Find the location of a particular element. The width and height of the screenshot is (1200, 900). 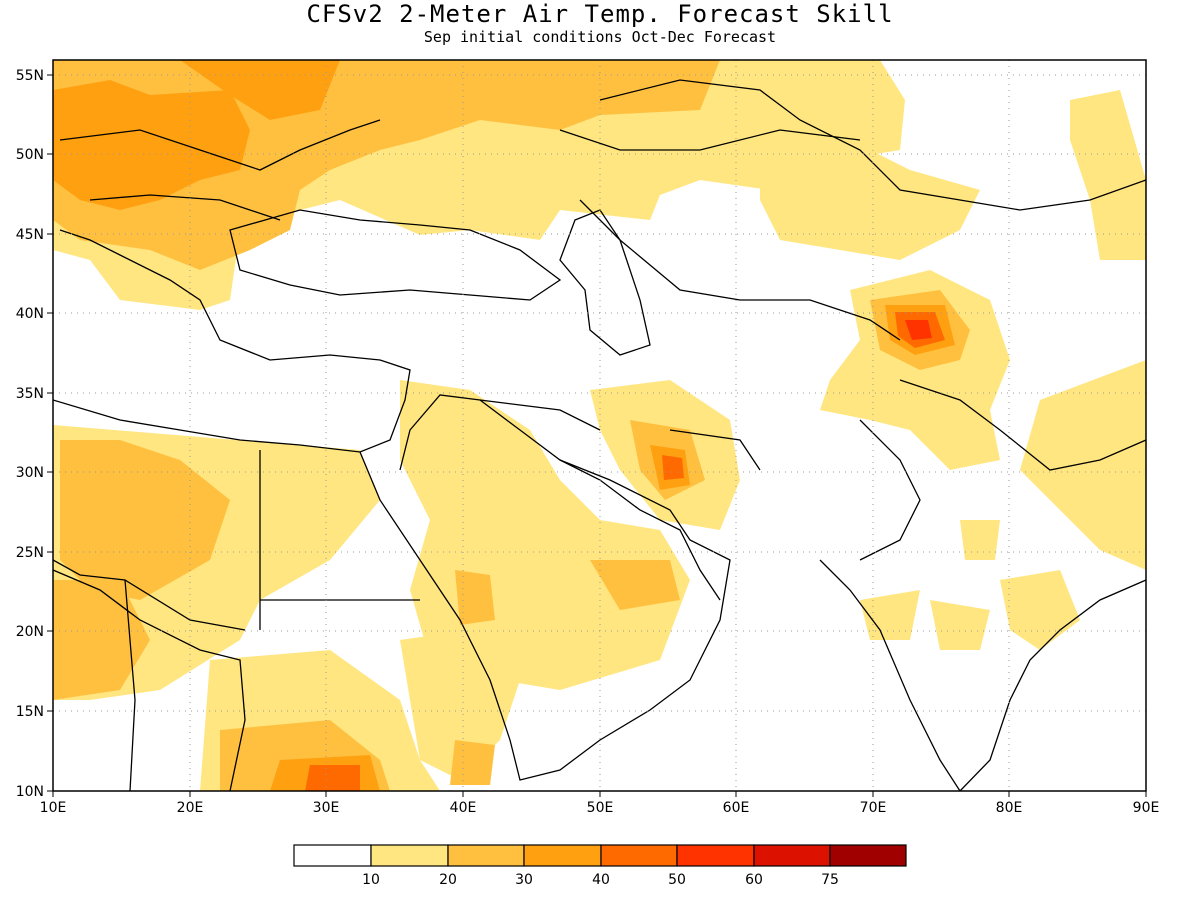

lat-tick-label: 15N is located at coordinates (30, 712).